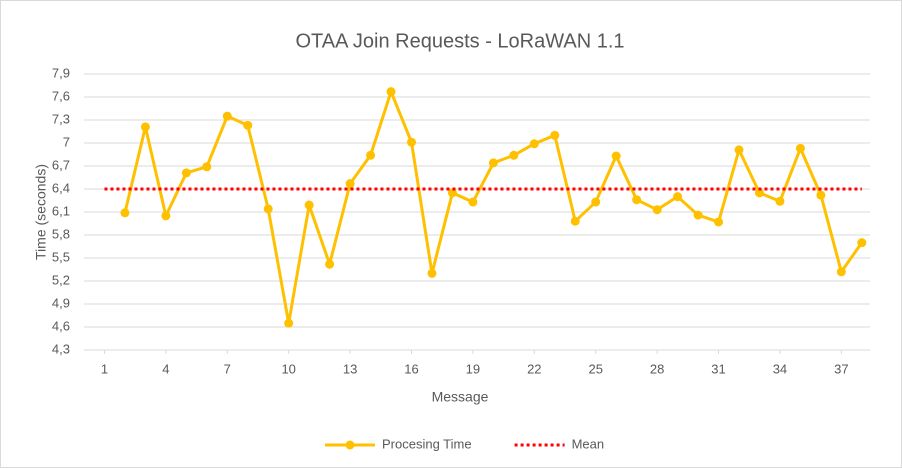 The width and height of the screenshot is (902, 468). Describe the element at coordinates (841, 368) in the screenshot. I see `x-tick-label: 37` at that location.